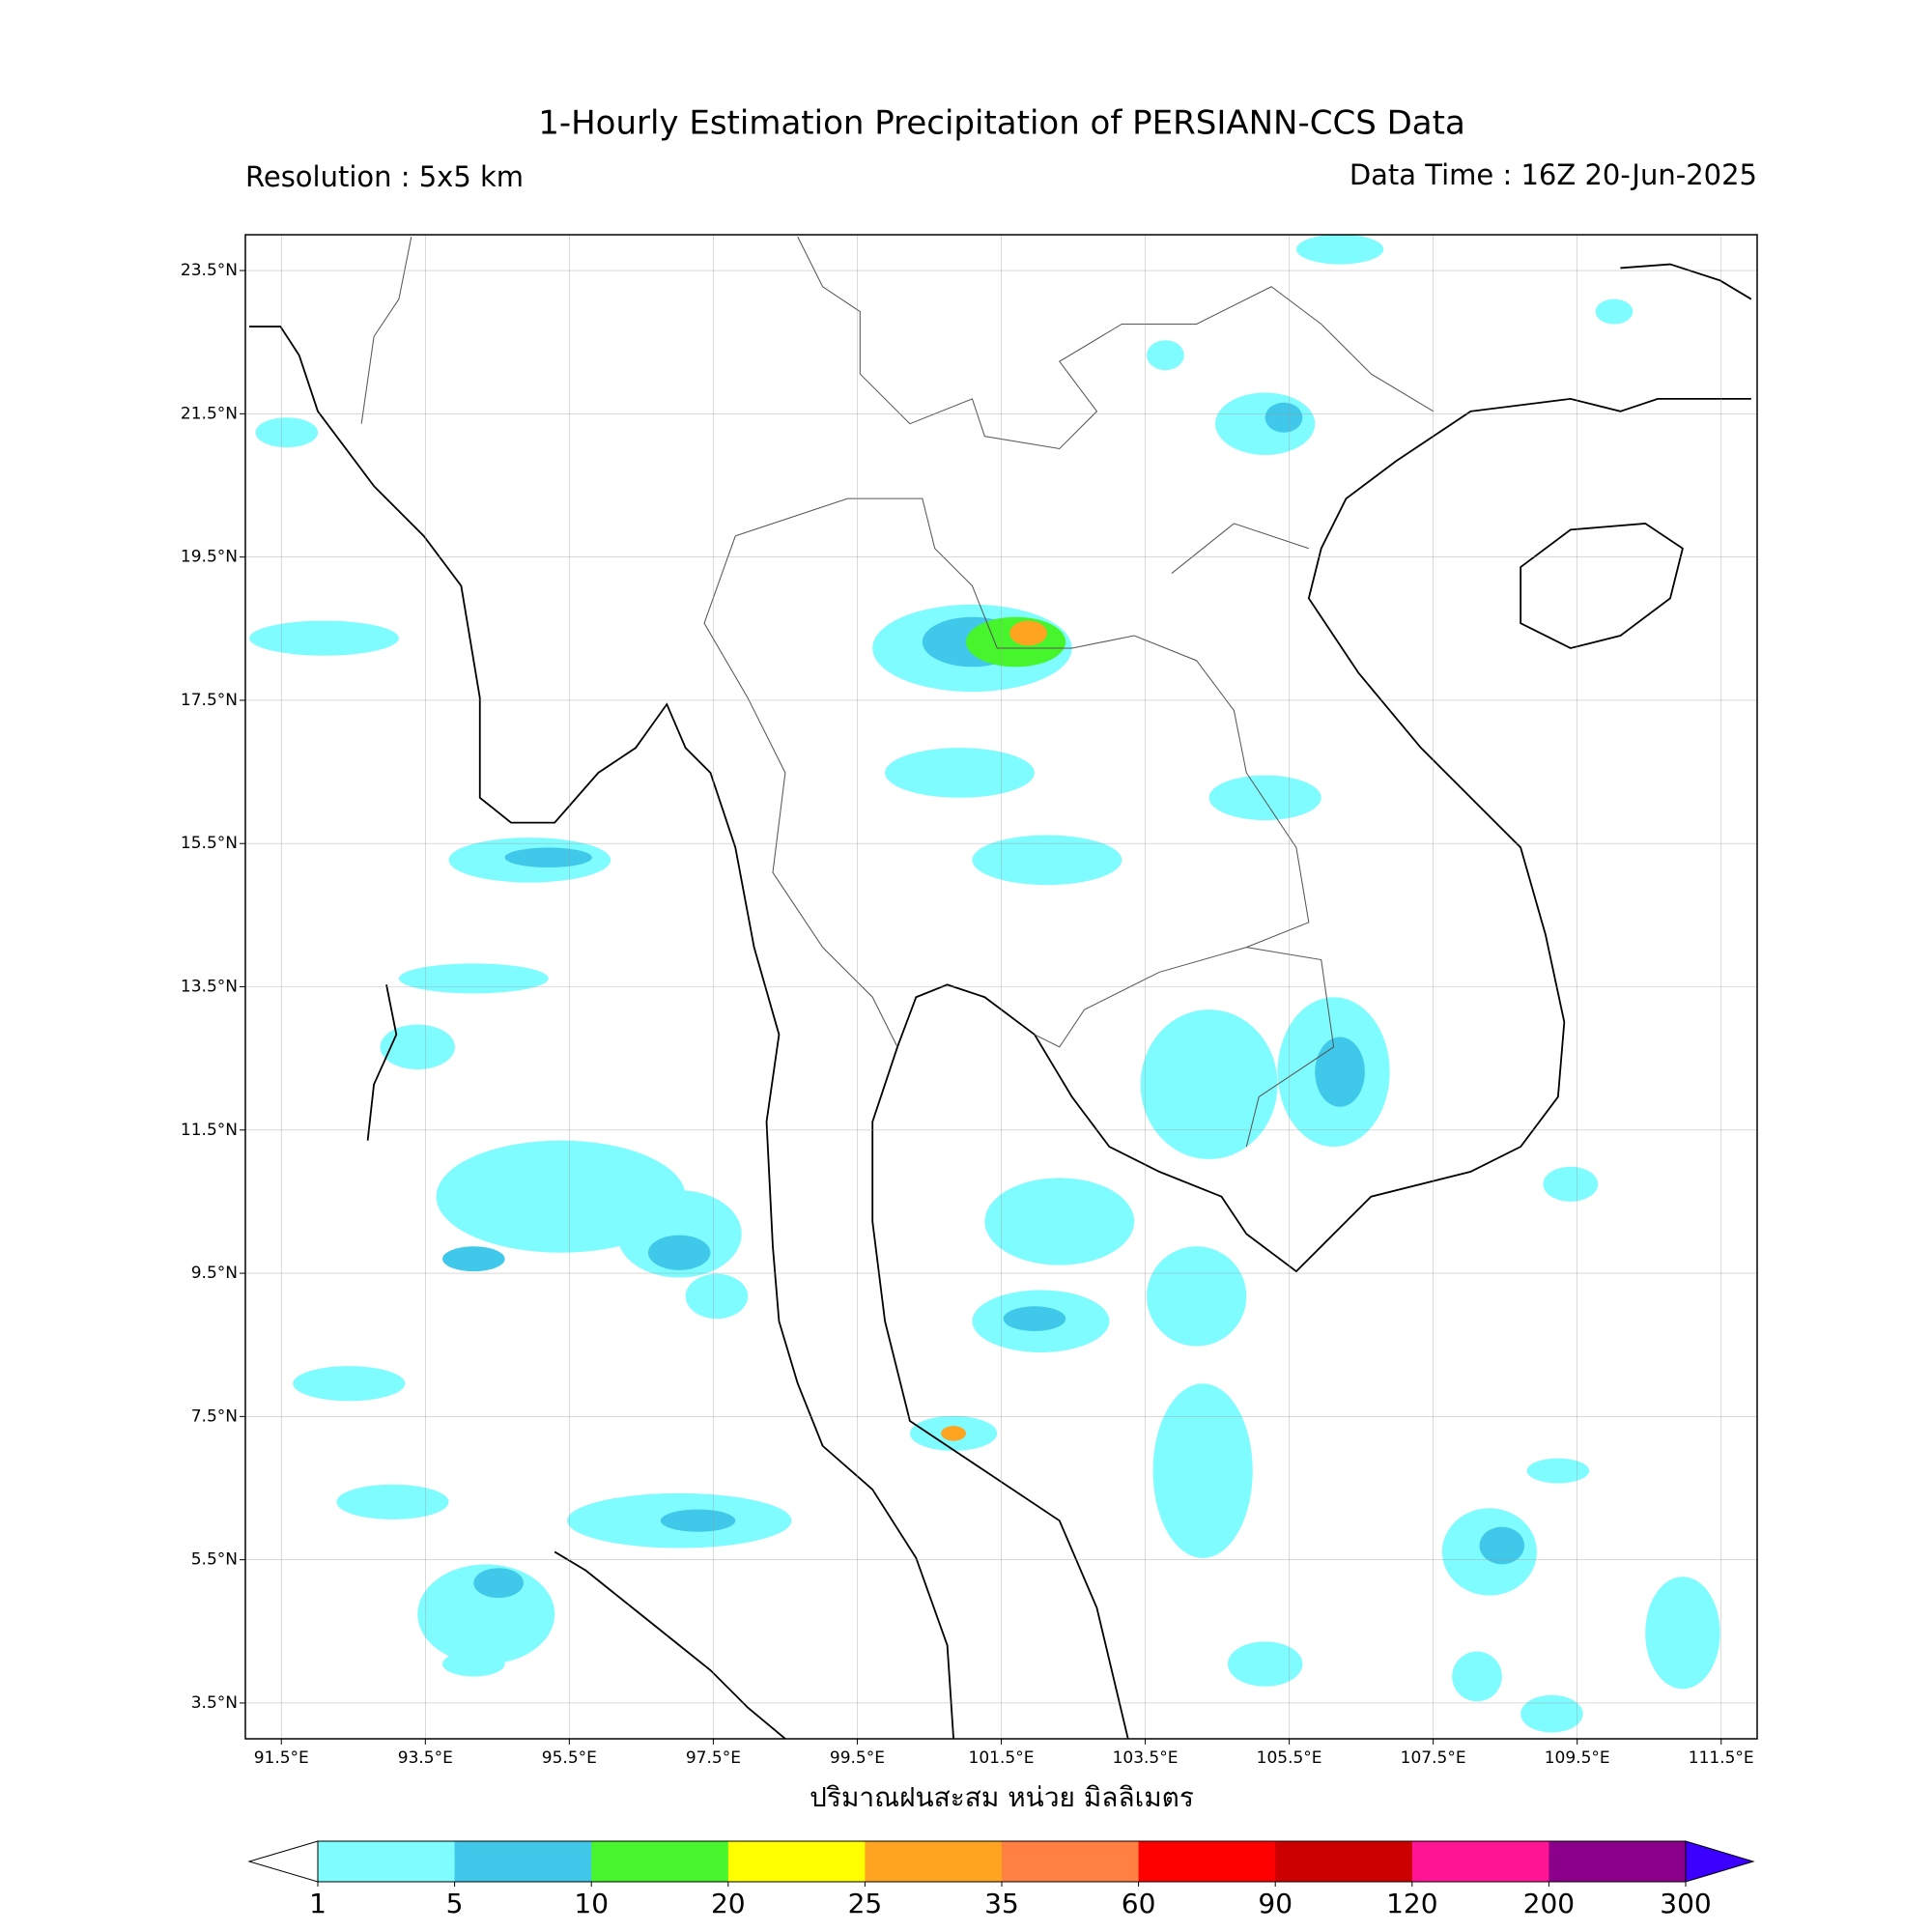 The width and height of the screenshot is (1932, 1932). I want to click on colorbar-label: 120, so click(1411, 1903).